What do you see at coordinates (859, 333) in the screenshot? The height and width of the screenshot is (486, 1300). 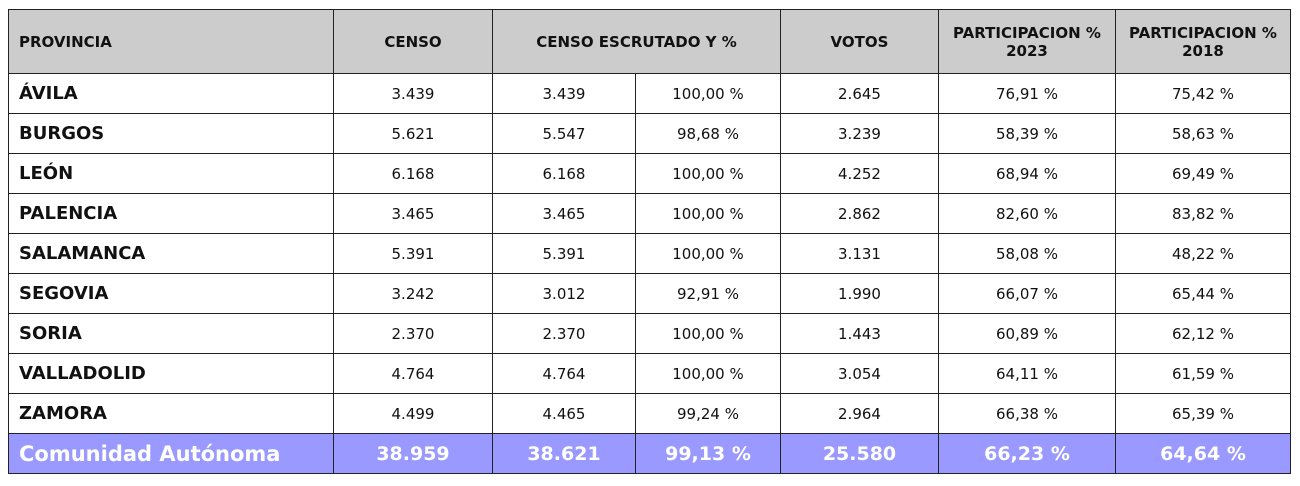 I see `cell-votos: 1.443` at bounding box center [859, 333].